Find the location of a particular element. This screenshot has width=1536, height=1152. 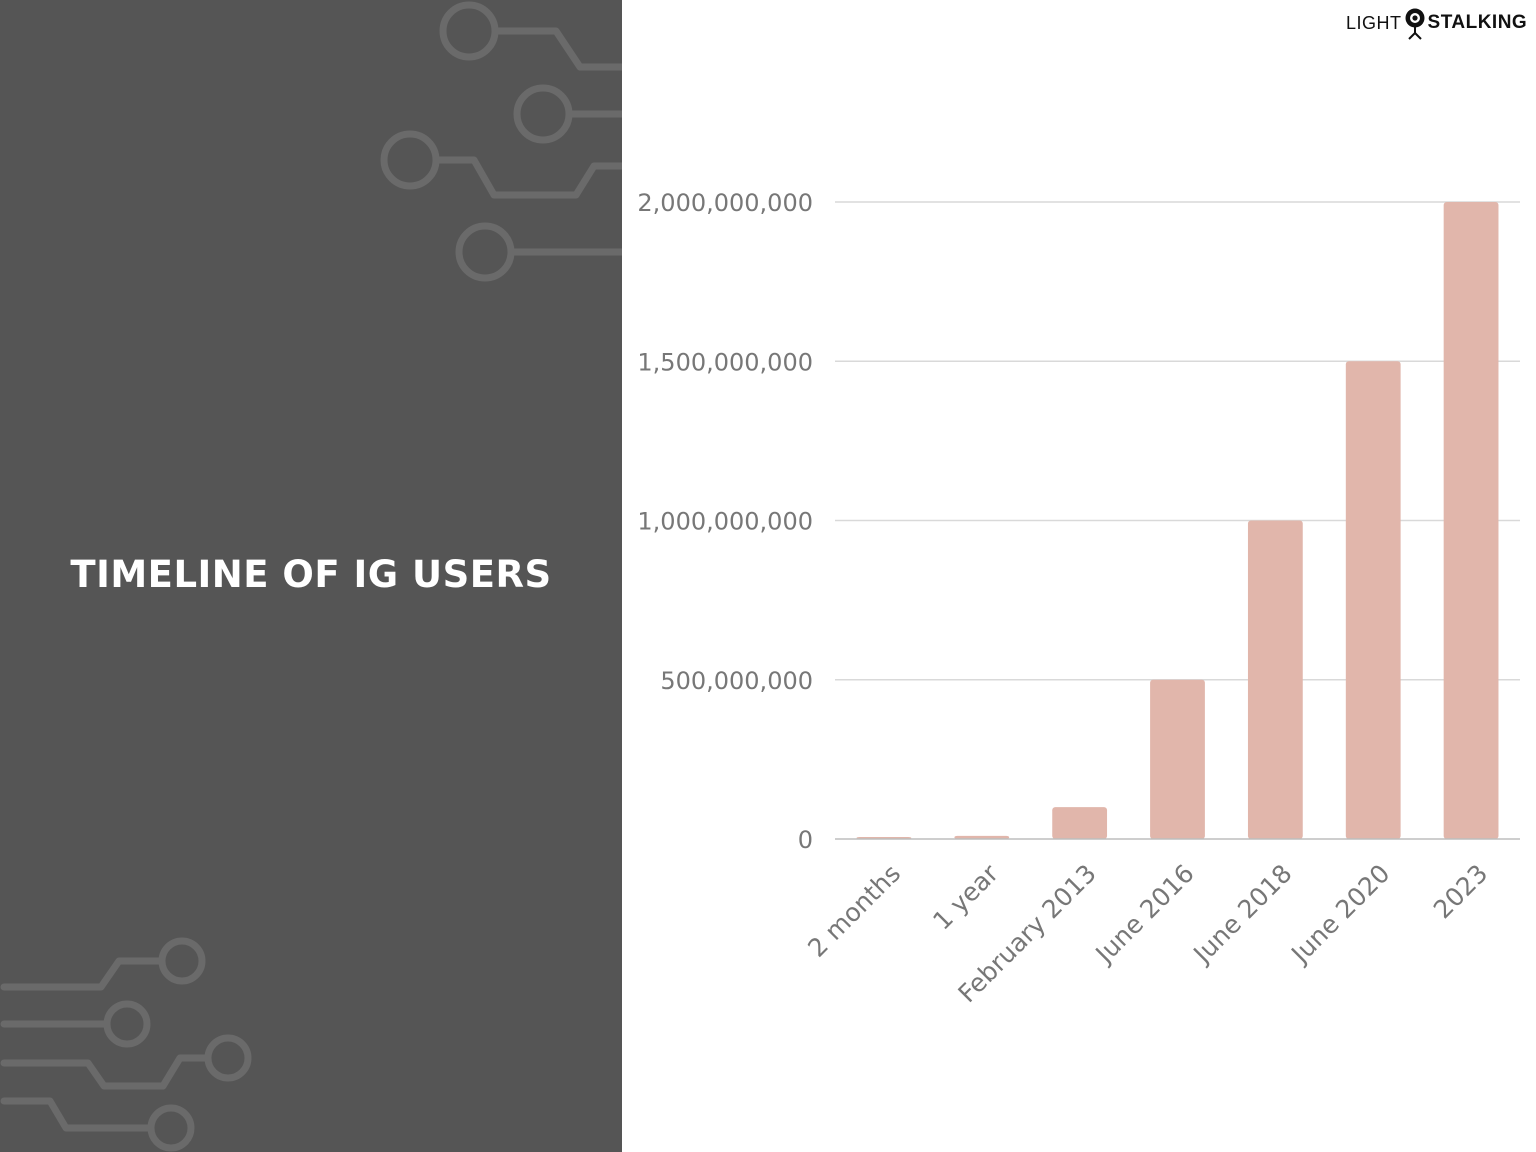

x-tick-label: June 2018 is located at coordinates (1242, 914).